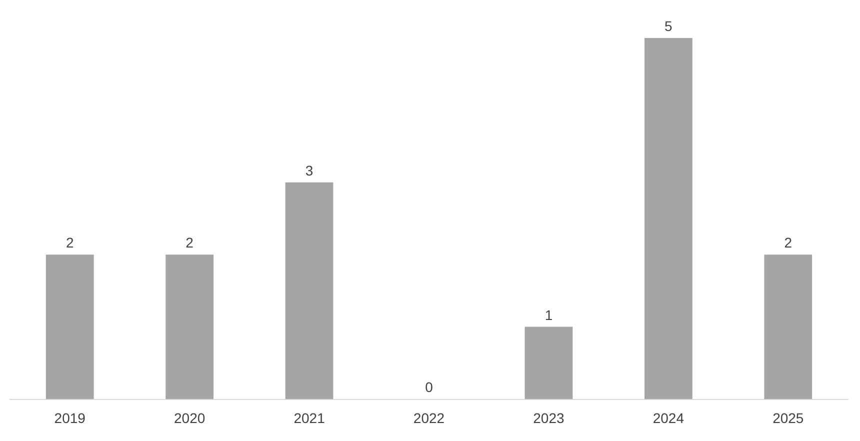 Image resolution: width=860 pixels, height=441 pixels. What do you see at coordinates (668, 418) in the screenshot?
I see `x-tick-label: 2024` at bounding box center [668, 418].